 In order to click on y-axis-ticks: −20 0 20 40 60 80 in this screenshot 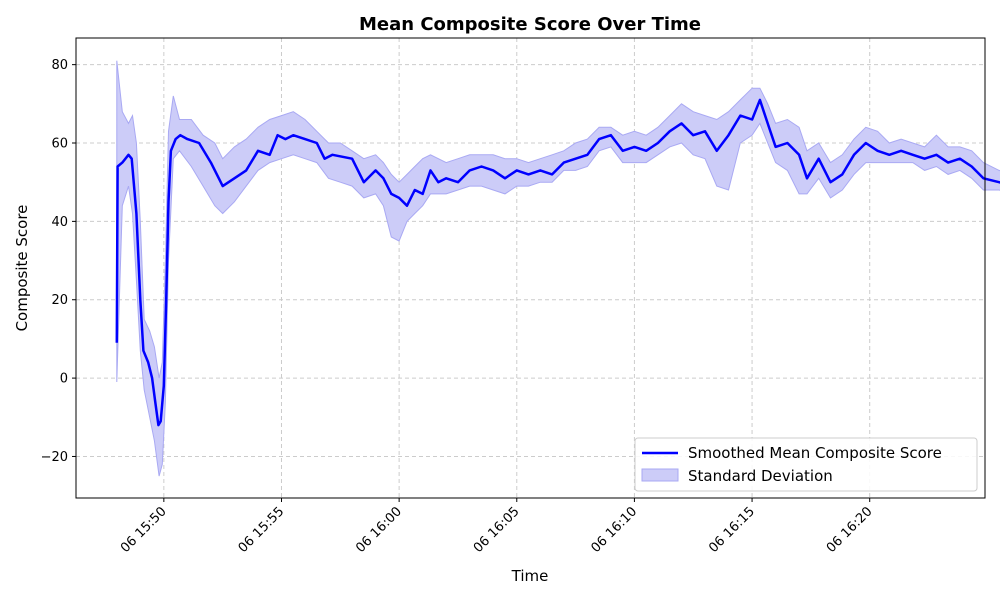, I will do `click(58, 261)`.